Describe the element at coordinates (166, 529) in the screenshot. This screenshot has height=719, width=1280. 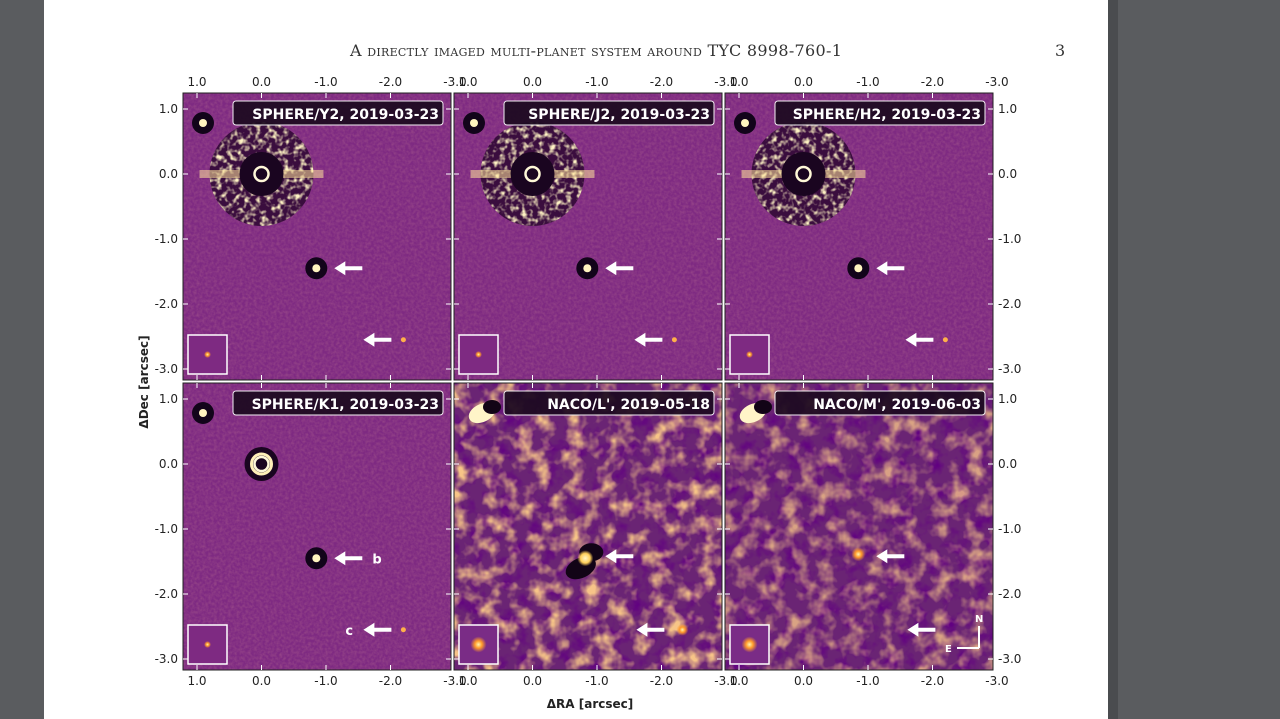
I see `y-tick-left: -1.0` at that location.